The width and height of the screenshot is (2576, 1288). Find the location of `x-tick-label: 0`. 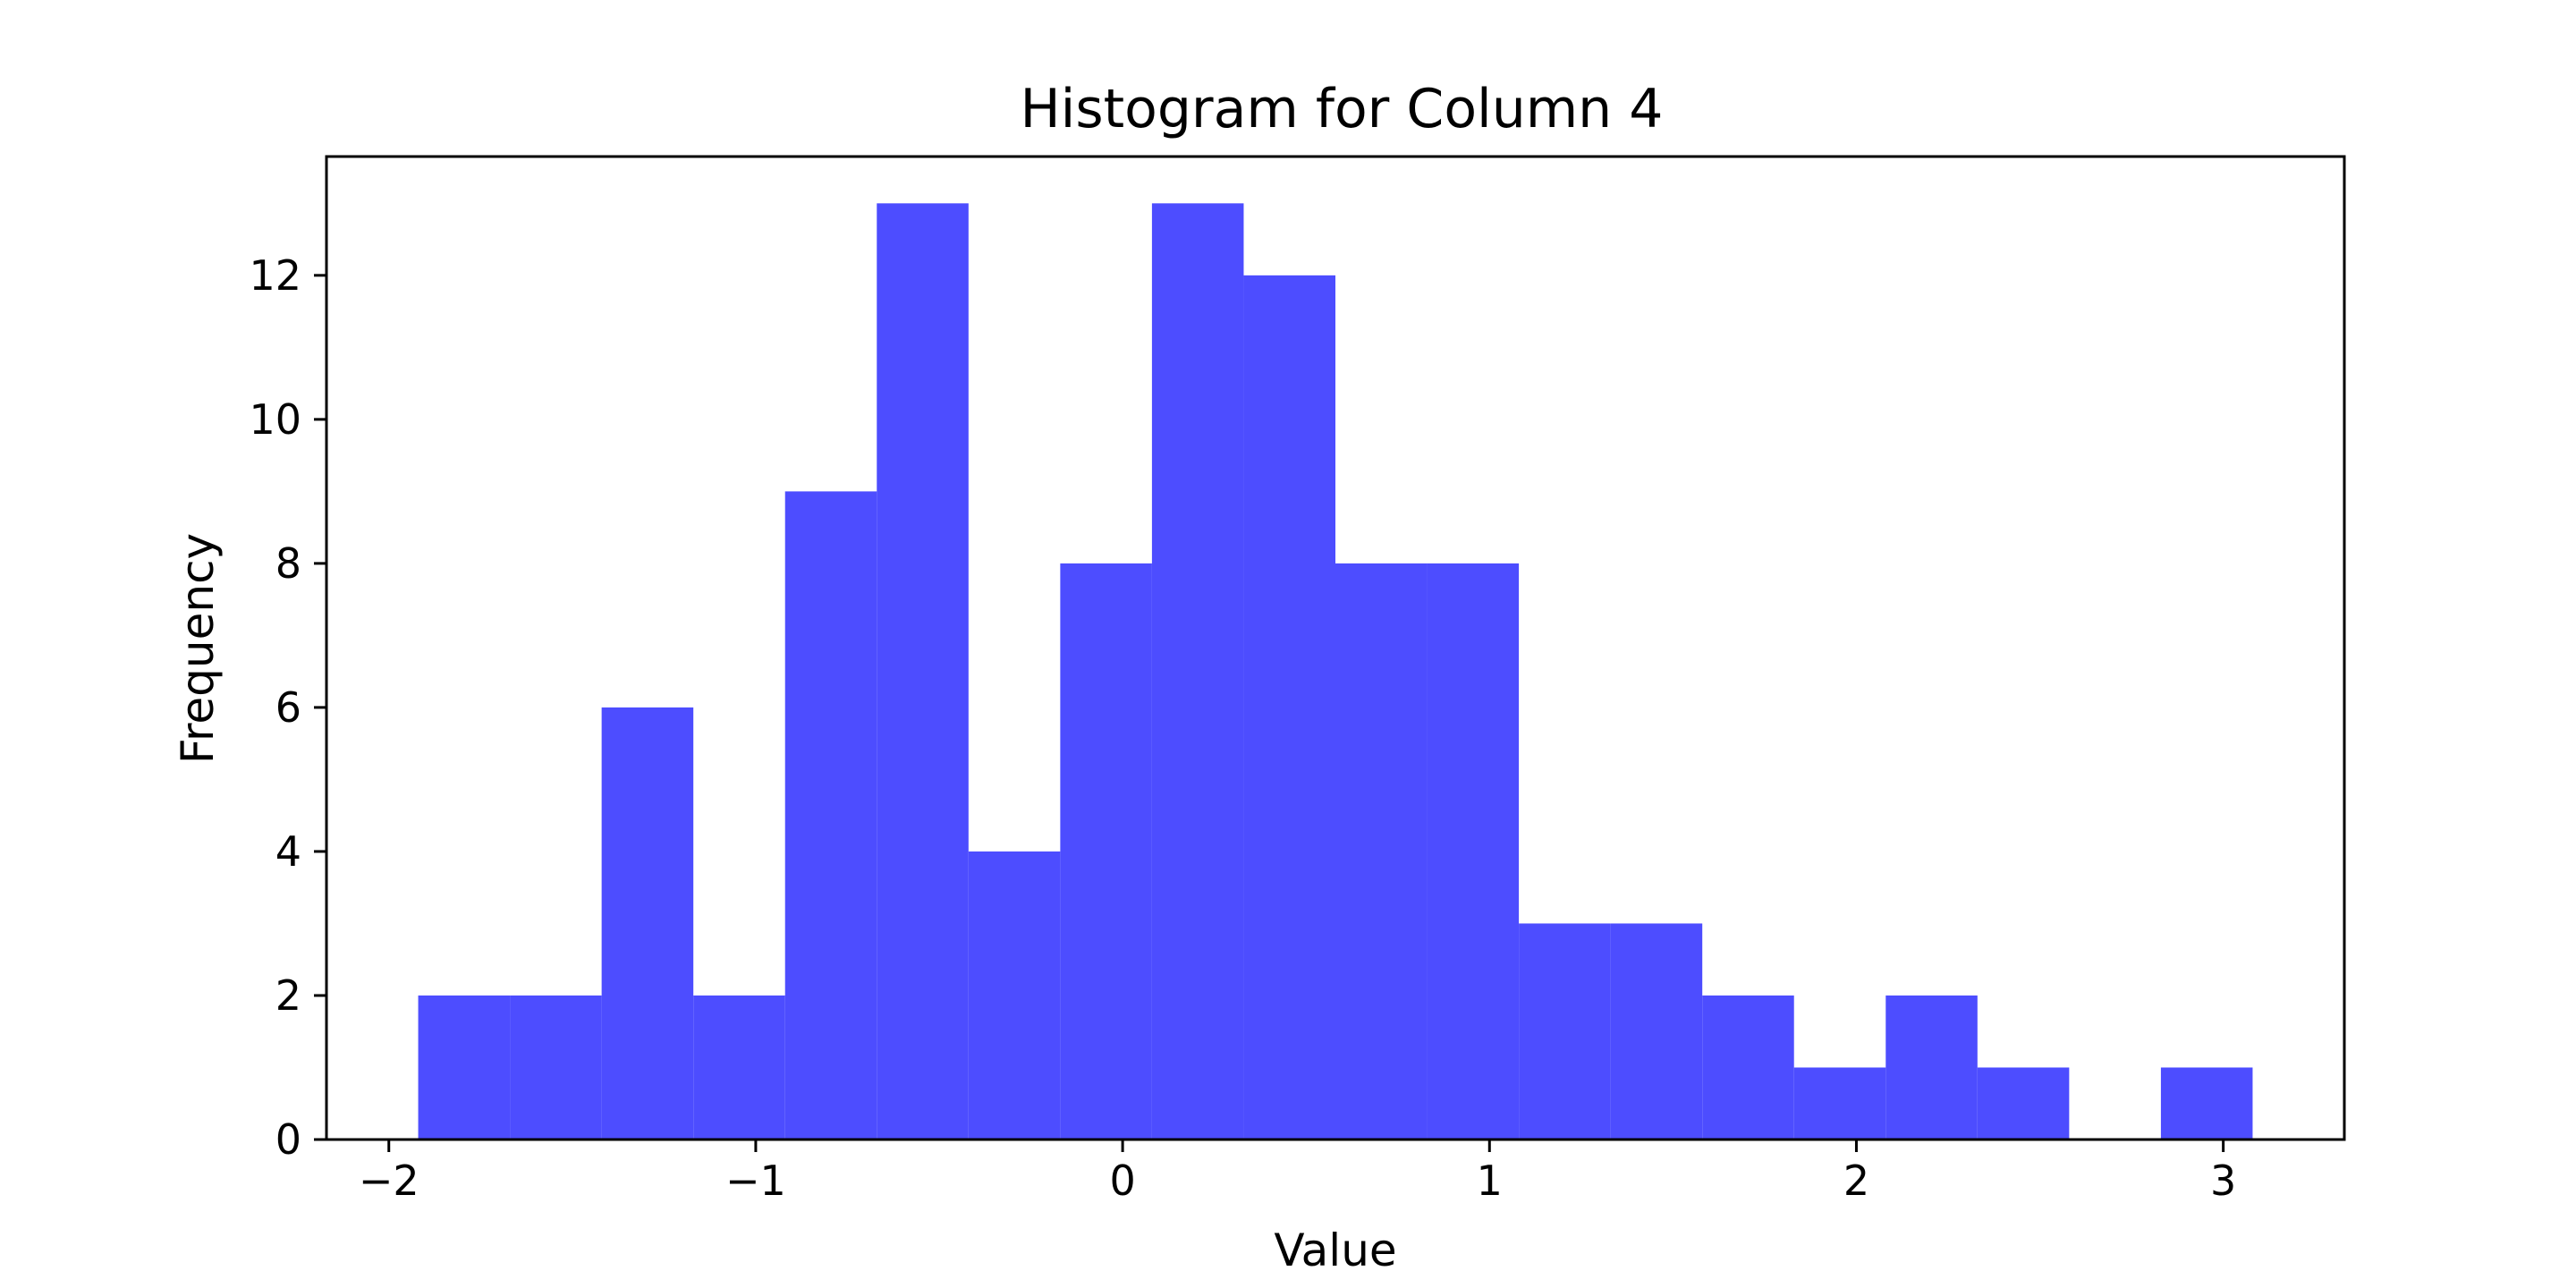

x-tick-label: 0 is located at coordinates (1122, 1181).